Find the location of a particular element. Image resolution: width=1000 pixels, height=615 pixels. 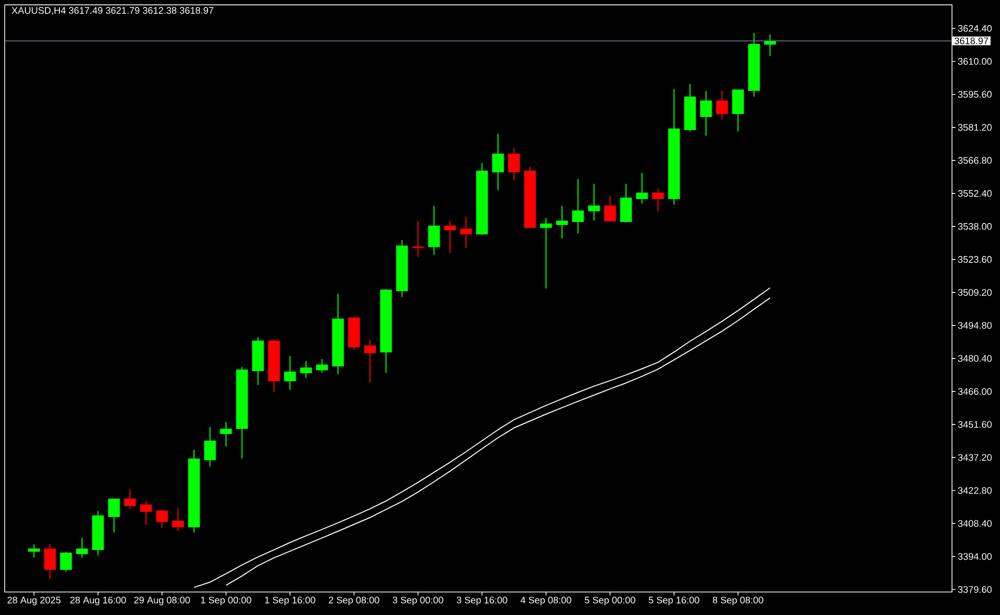

y-tick-label: 3408.40 is located at coordinates (975, 523).